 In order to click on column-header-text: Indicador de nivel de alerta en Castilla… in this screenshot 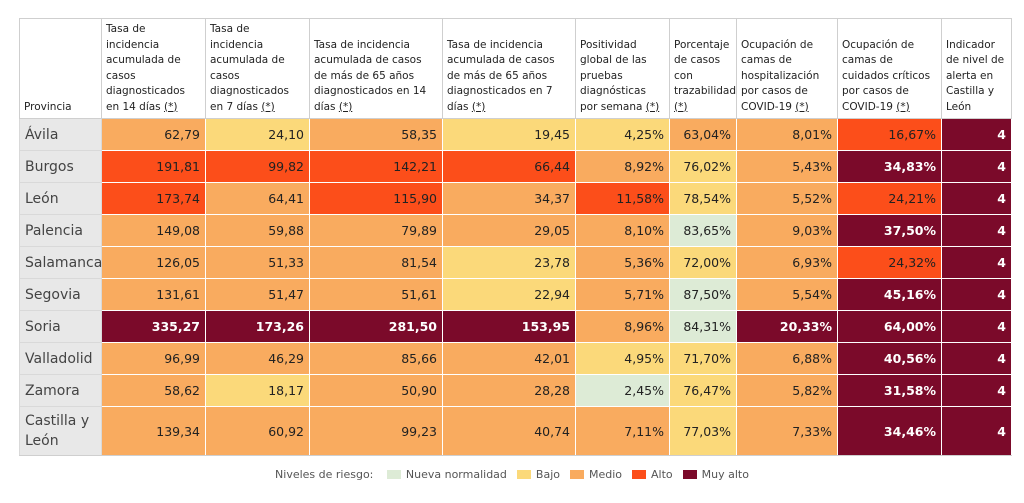, I will do `click(975, 75)`.